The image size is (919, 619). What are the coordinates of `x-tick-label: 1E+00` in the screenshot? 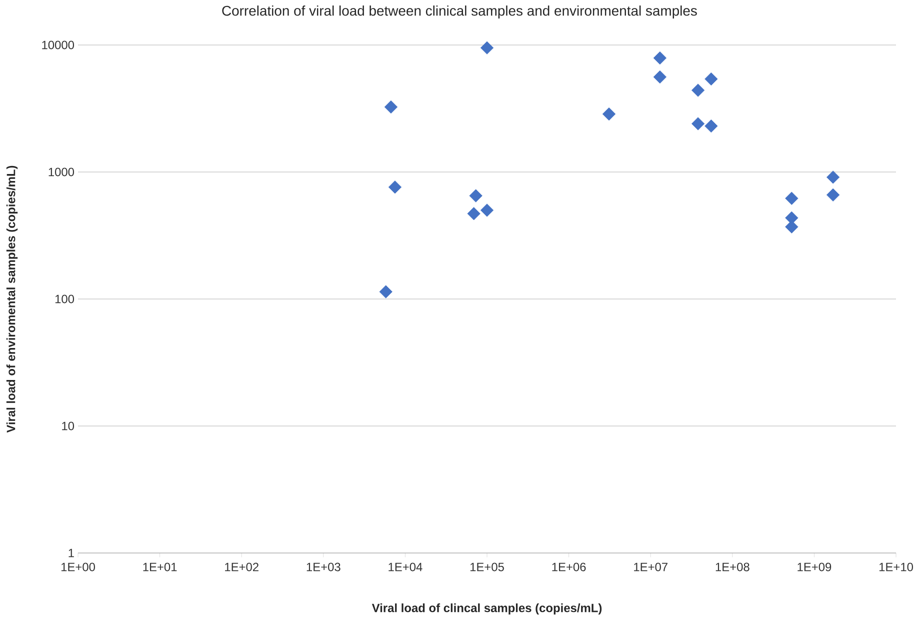 It's located at (78, 567).